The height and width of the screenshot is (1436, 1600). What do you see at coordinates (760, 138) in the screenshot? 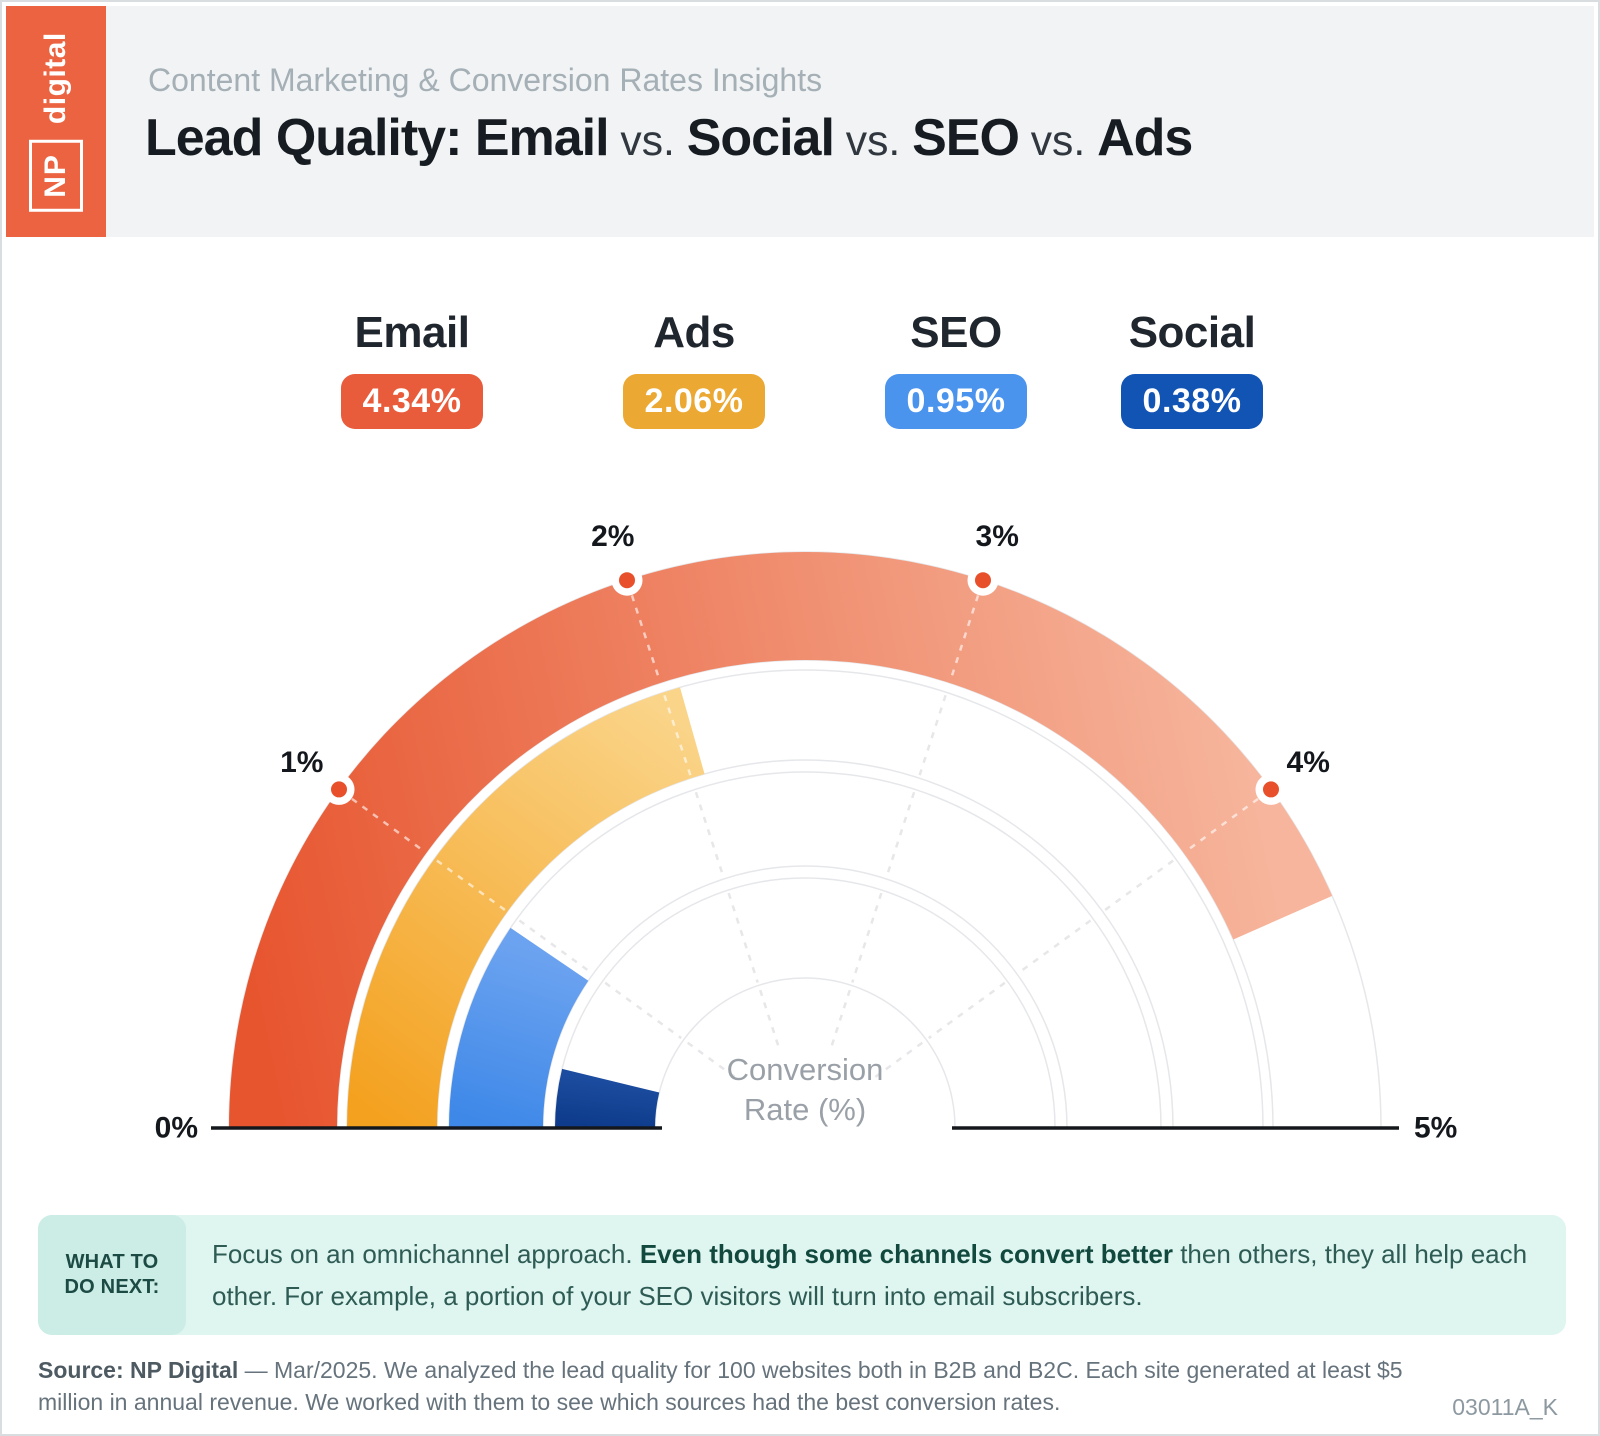
I see `title-segment: Social` at bounding box center [760, 138].